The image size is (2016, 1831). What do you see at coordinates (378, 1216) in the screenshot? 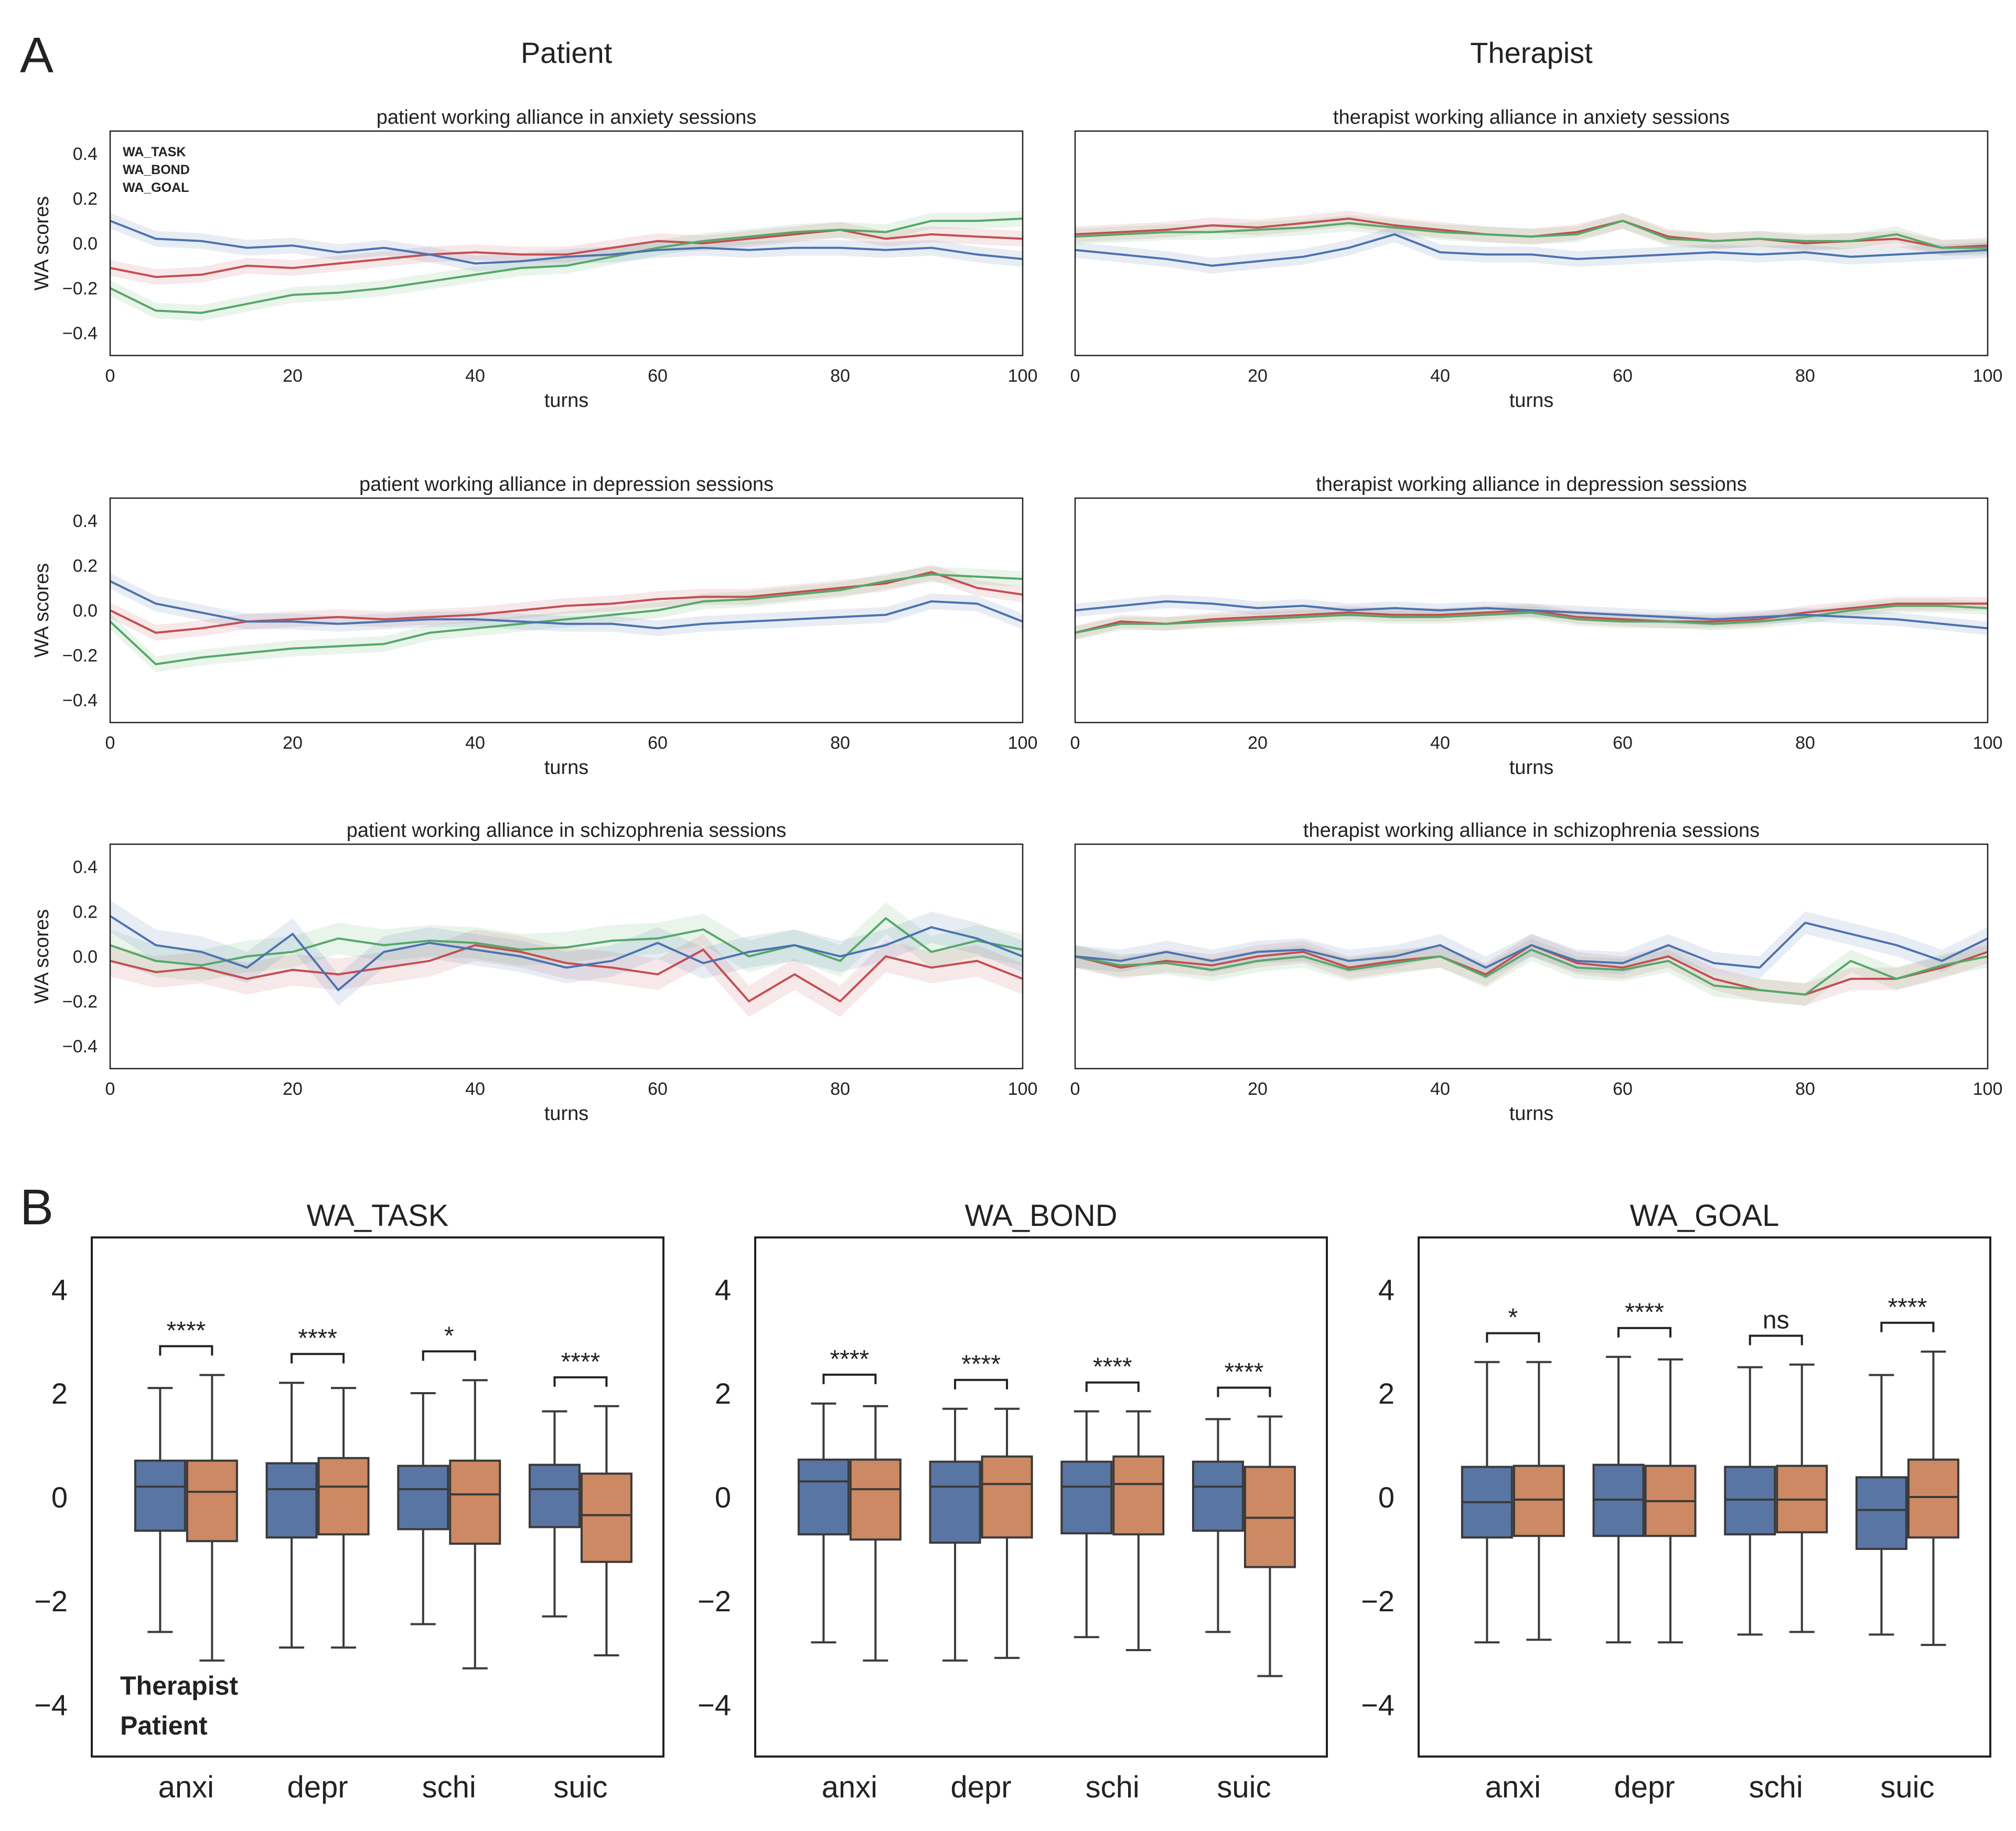
I see `chart-title: WA_TASK` at bounding box center [378, 1216].